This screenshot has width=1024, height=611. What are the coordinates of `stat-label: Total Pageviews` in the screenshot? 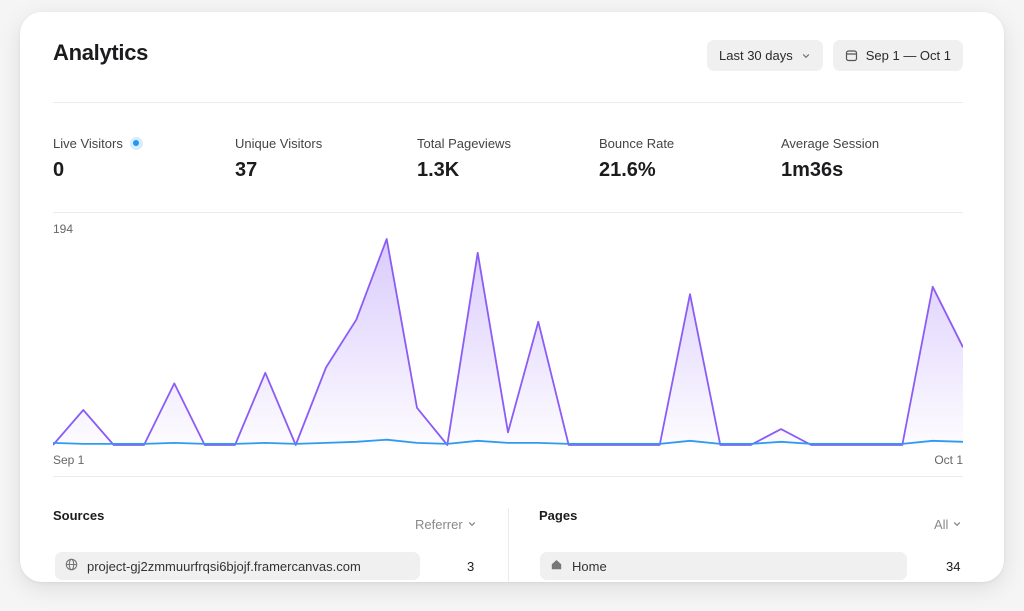 It's located at (464, 143).